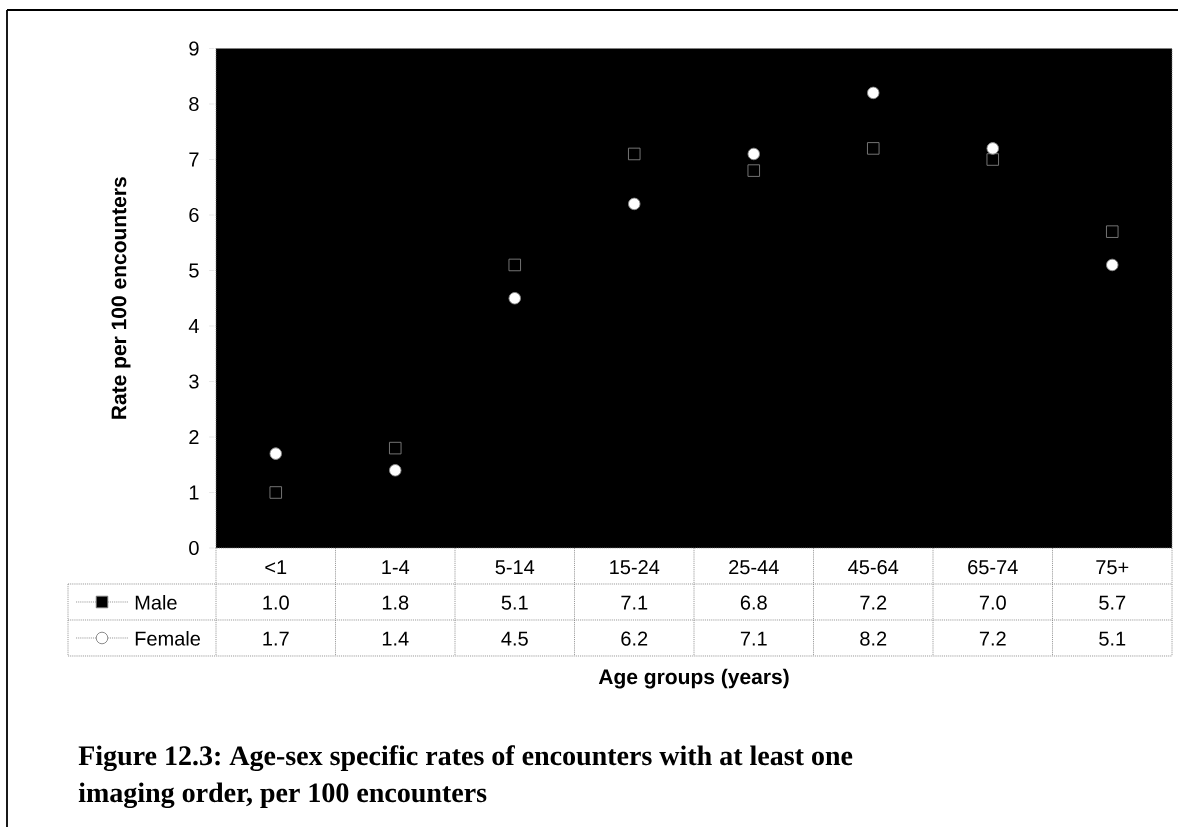  I want to click on x-tick-label: 1-4, so click(396, 567).